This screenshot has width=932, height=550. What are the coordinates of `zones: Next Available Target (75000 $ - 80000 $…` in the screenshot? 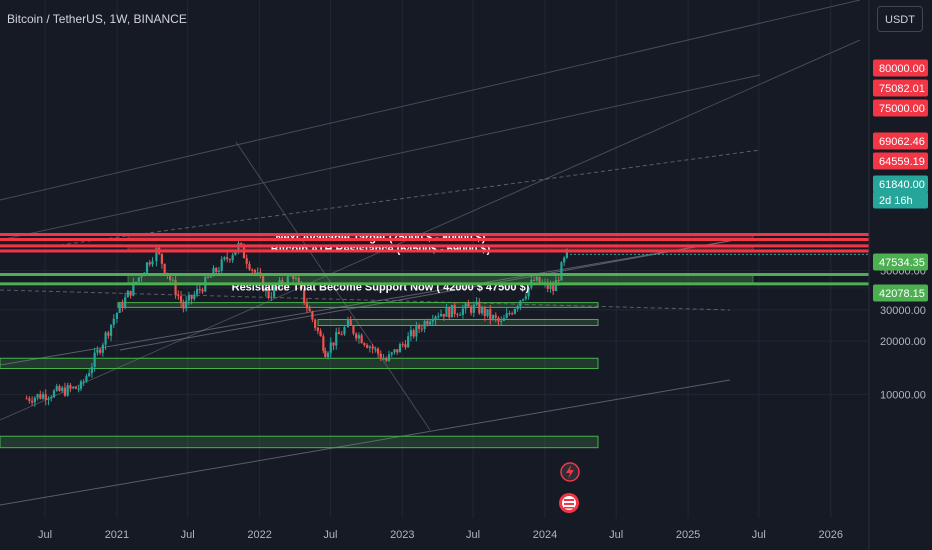 It's located at (434, 263).